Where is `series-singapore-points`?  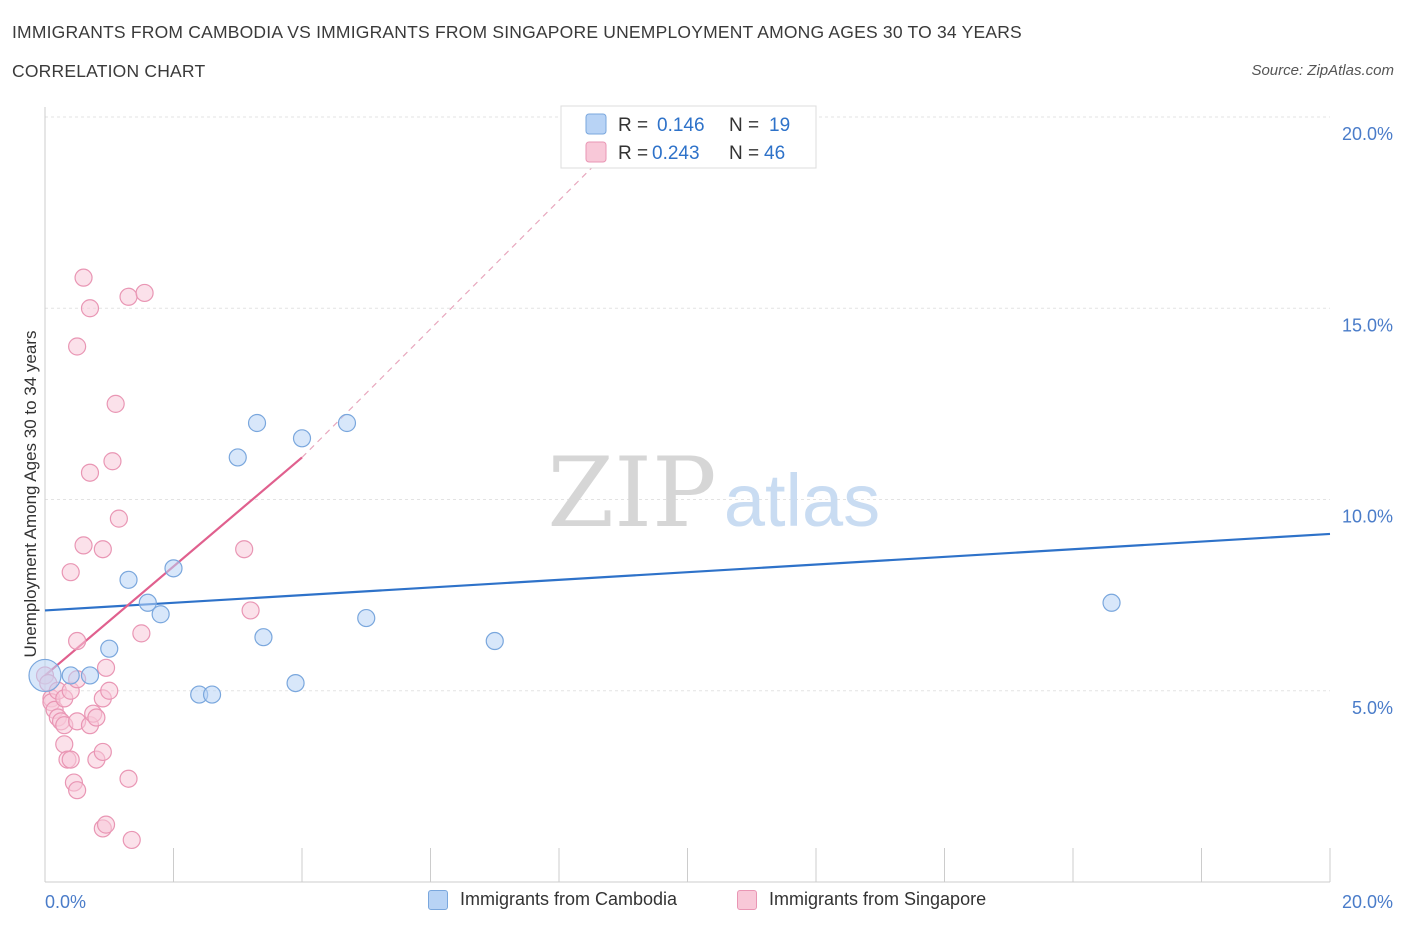 series-singapore-points is located at coordinates (147, 559).